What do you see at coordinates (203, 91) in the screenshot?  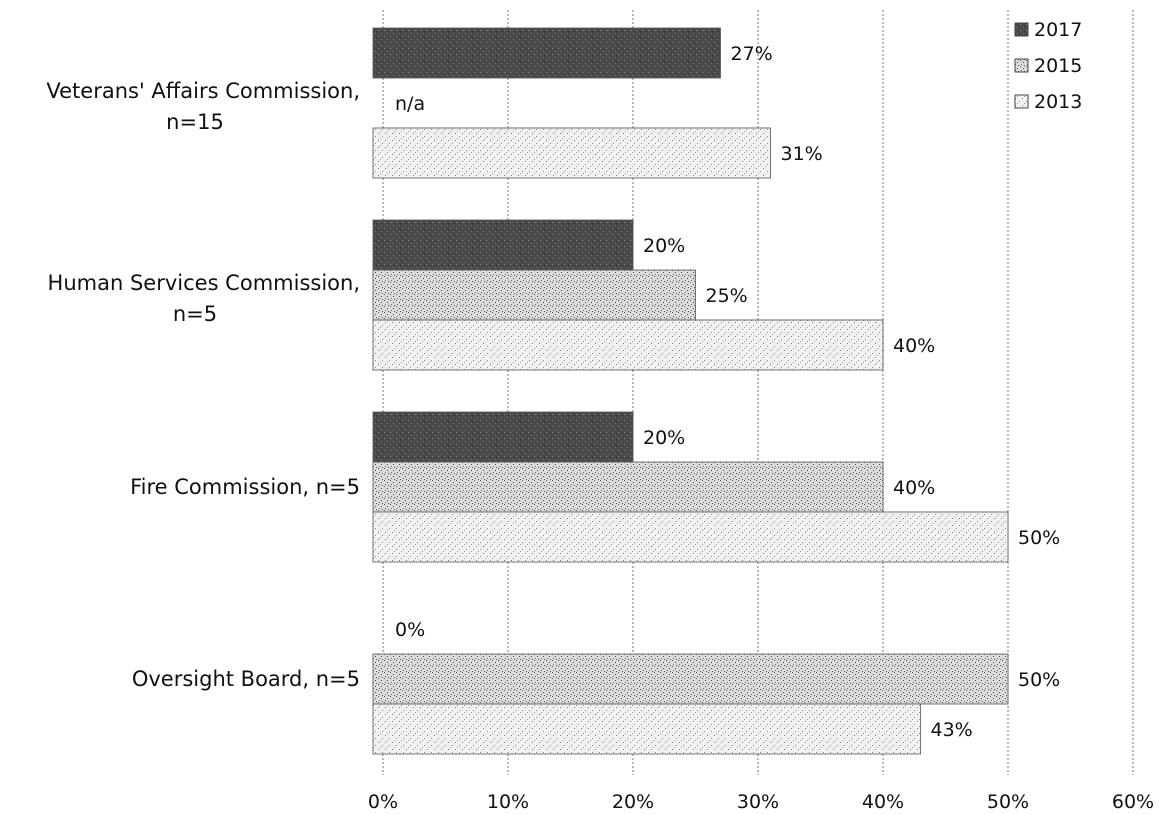 I see `category-label: Veterans' Affairs Commission,` at bounding box center [203, 91].